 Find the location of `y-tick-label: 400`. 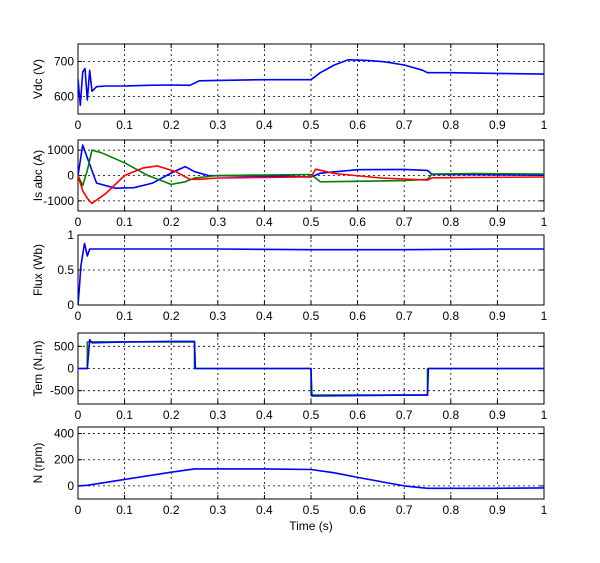

y-tick-label: 400 is located at coordinates (64, 434).